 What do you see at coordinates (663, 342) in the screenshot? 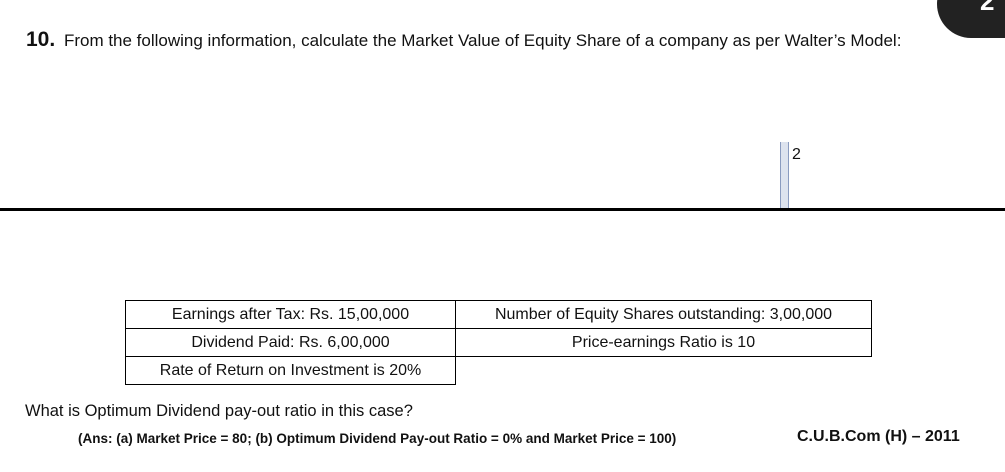
I see `table-cell: Price-earnings Ratio is 10` at bounding box center [663, 342].